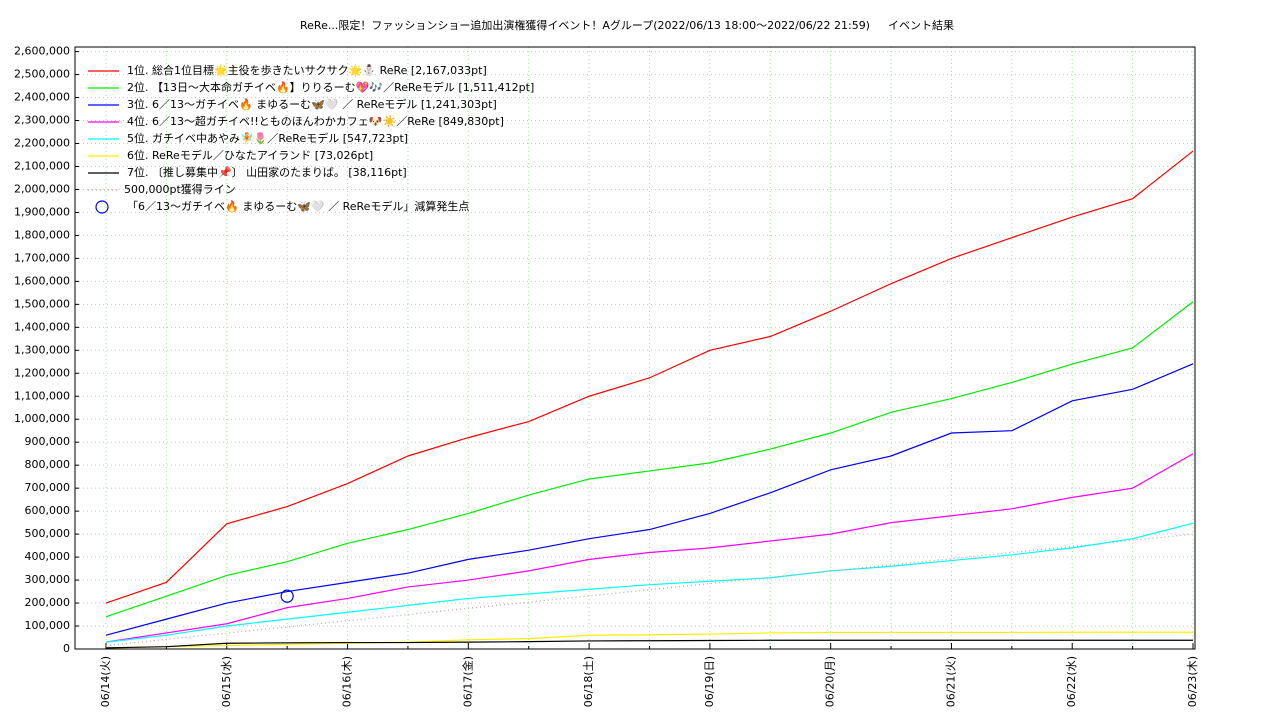  What do you see at coordinates (42, 188) in the screenshot?
I see `y-tick-label: 2,000,000` at bounding box center [42, 188].